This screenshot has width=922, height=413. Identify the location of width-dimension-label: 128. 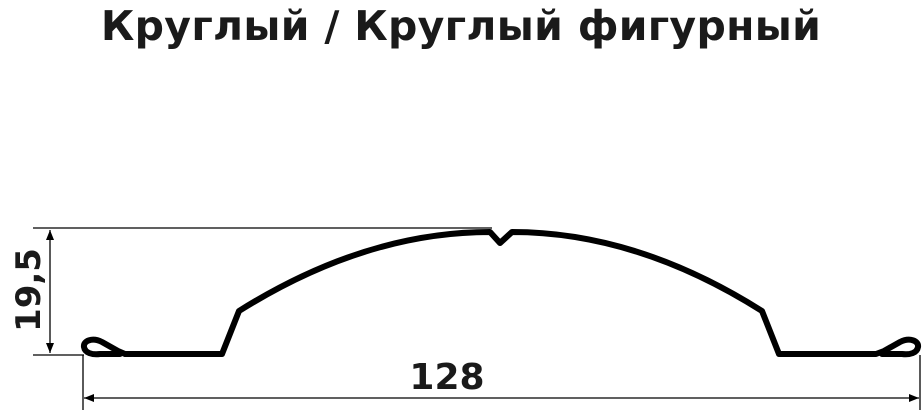
(446, 377).